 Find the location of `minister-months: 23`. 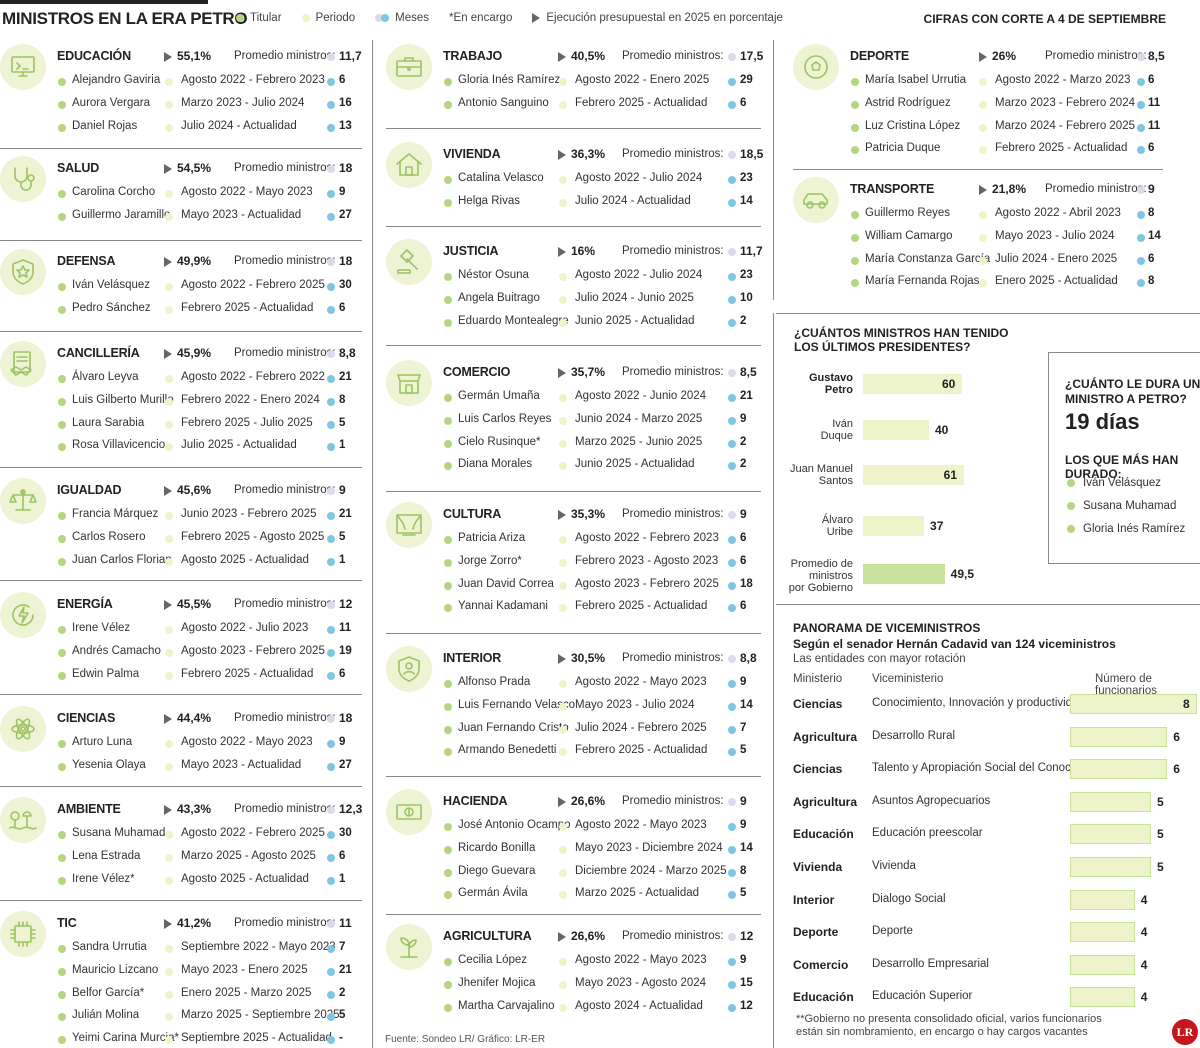

minister-months: 23 is located at coordinates (746, 178).